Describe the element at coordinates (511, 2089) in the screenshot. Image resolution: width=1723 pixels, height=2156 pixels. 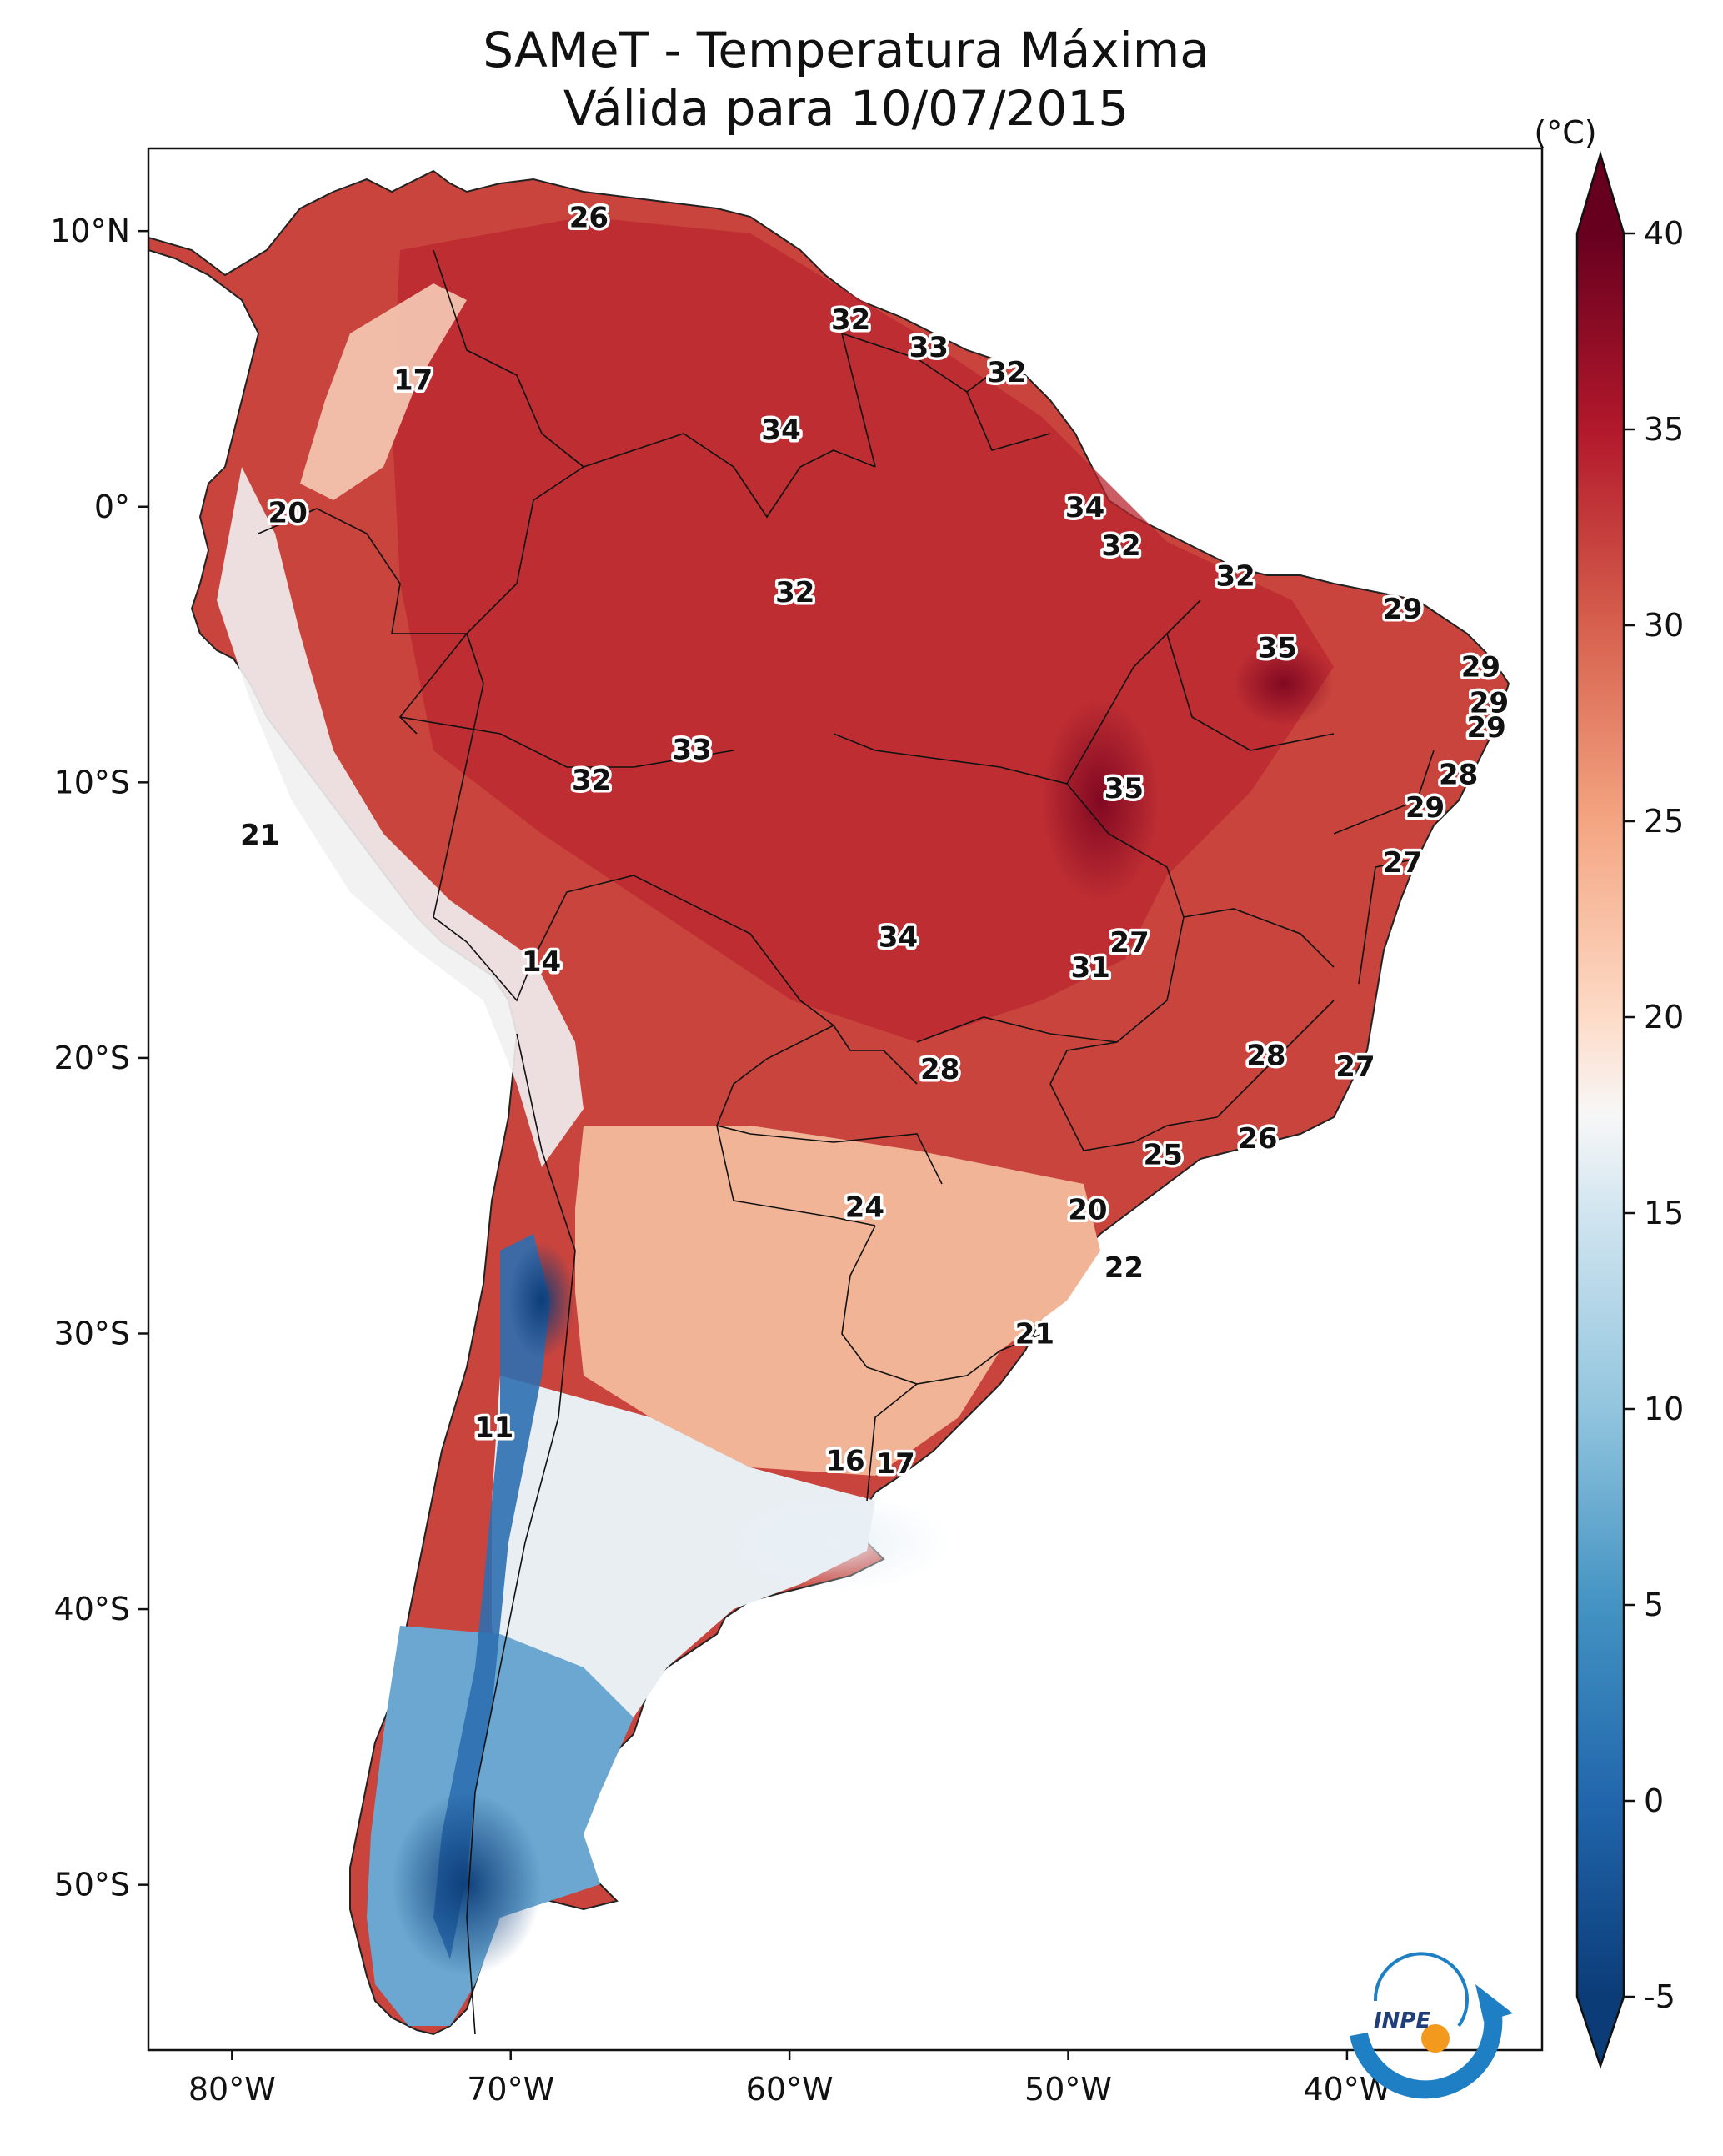
I see `lon-tick-label: 70°W` at that location.